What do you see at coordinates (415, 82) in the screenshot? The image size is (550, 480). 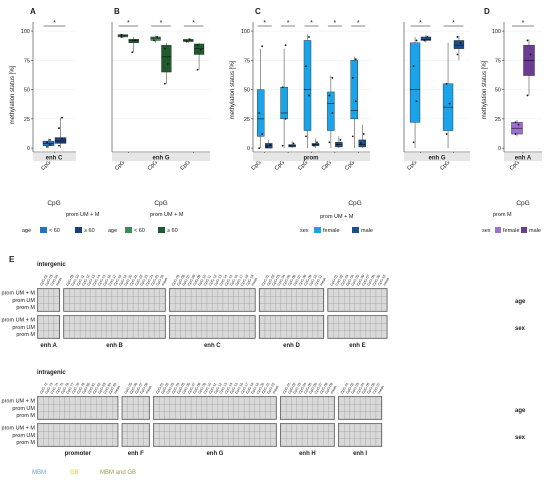 I see `box-female` at bounding box center [415, 82].